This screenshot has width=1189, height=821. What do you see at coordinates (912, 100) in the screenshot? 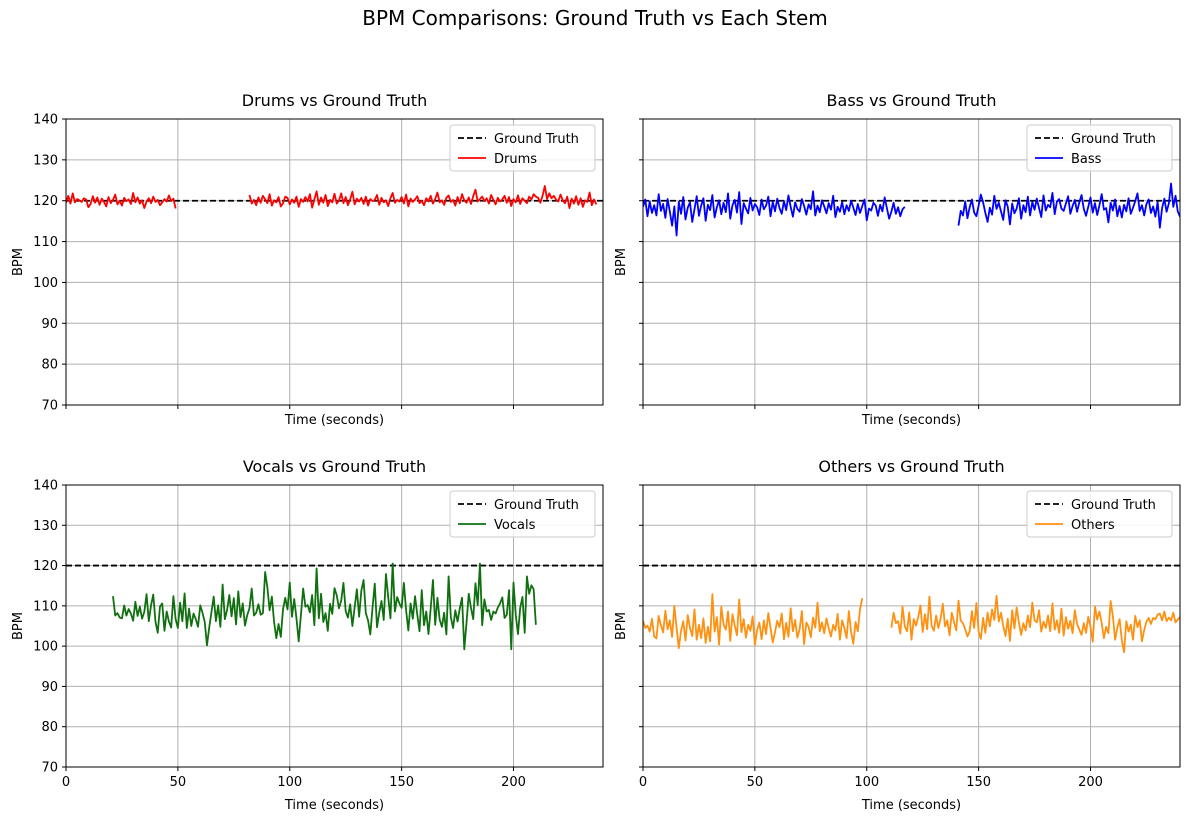
I see `panel-title: Bass vs Ground Truth` at bounding box center [912, 100].